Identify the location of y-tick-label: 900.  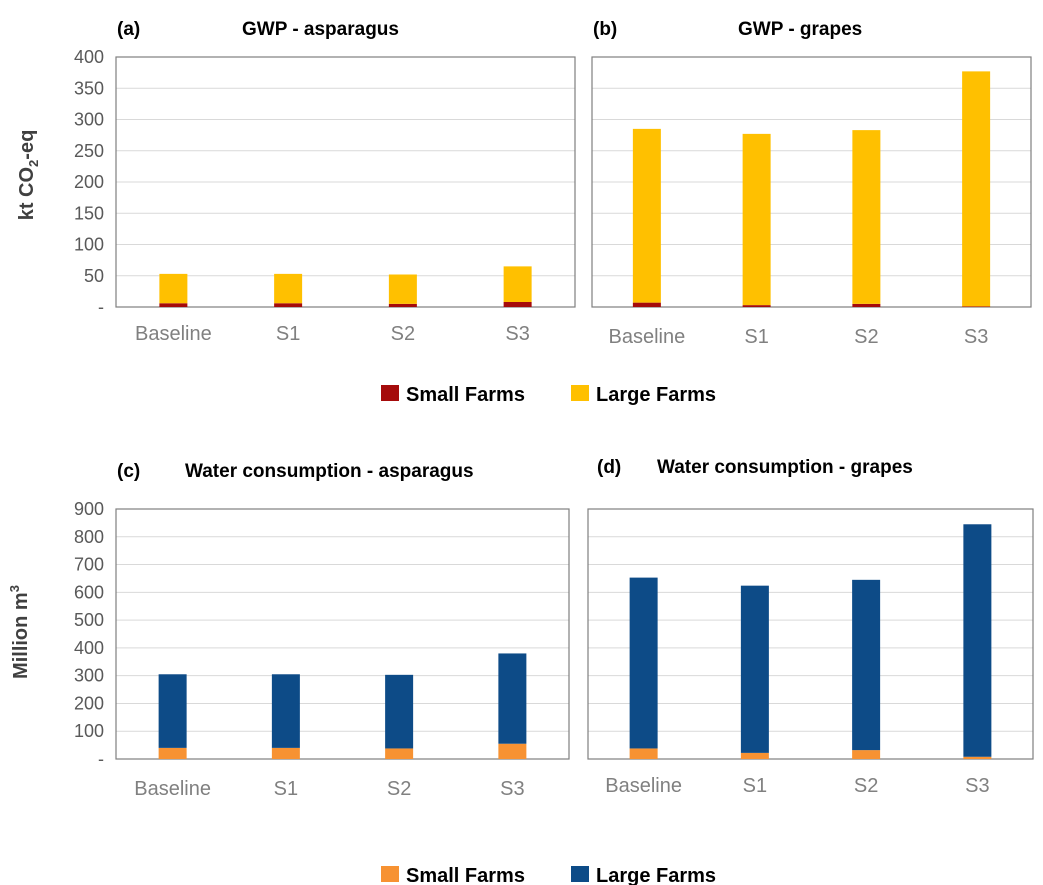
(89, 509).